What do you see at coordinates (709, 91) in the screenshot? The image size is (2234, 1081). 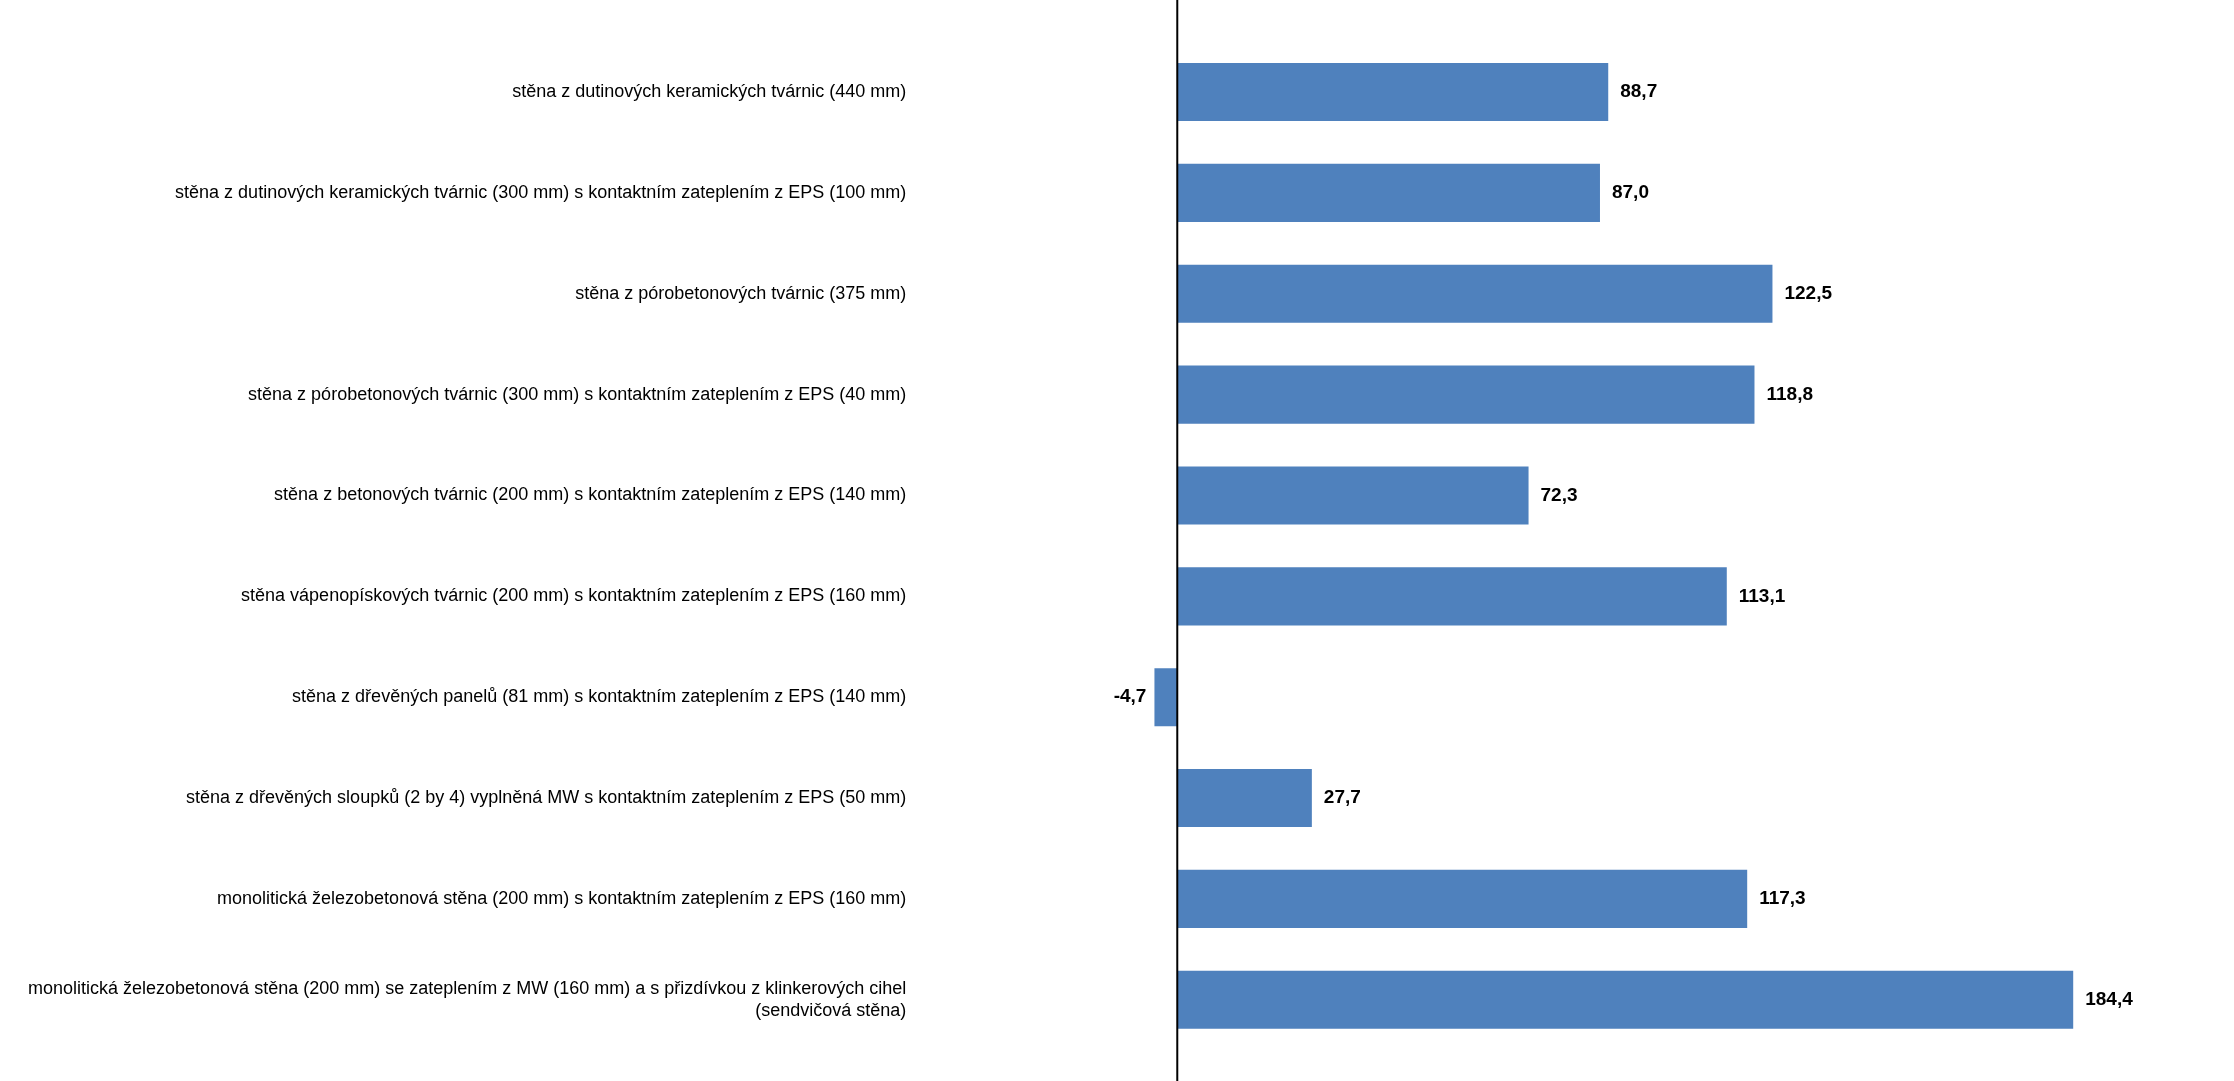 I see `y-tick-label: stěna z dutinových keramických tvárnic (440 mm)` at bounding box center [709, 91].